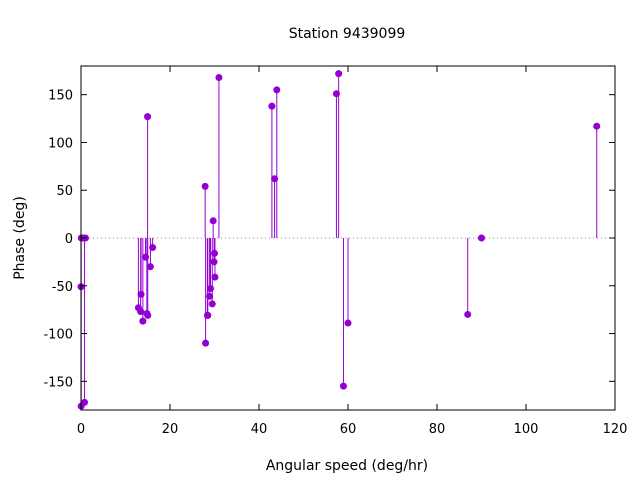 This screenshot has width=640, height=480. What do you see at coordinates (64, 191) in the screenshot?
I see `y-tick-label: 50` at bounding box center [64, 191].